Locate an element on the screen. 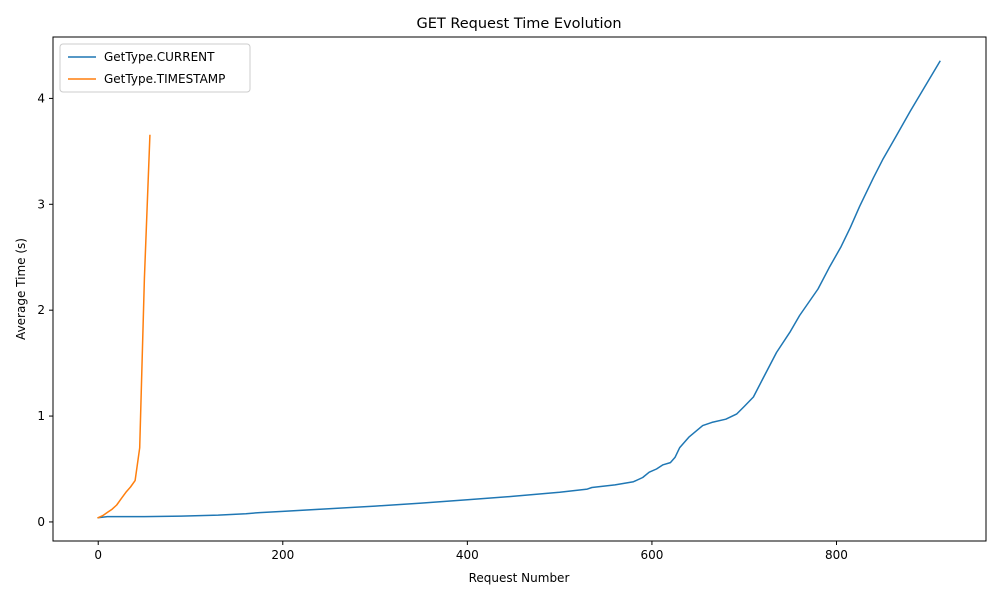 Image resolution: width=1000 pixels, height=600 pixels. y-axis-label: Average Time (s) is located at coordinates (21, 289).